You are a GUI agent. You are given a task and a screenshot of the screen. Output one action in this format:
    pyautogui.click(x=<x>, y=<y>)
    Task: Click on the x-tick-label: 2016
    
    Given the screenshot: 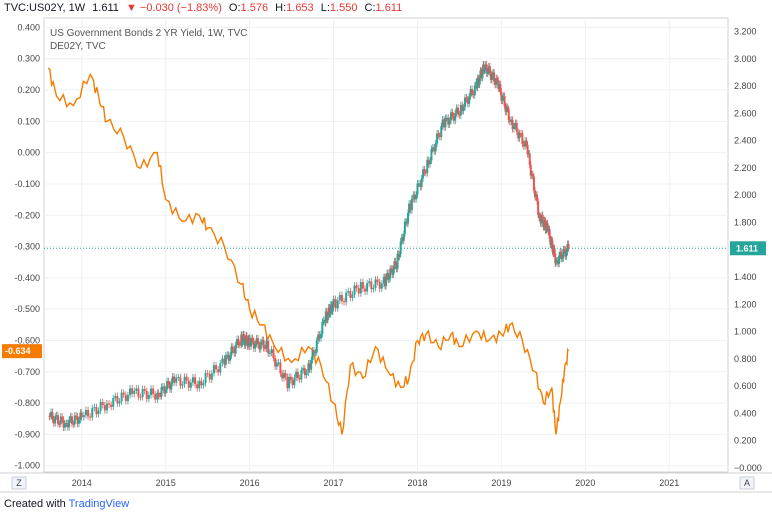 What is the action you would take?
    pyautogui.click(x=250, y=483)
    